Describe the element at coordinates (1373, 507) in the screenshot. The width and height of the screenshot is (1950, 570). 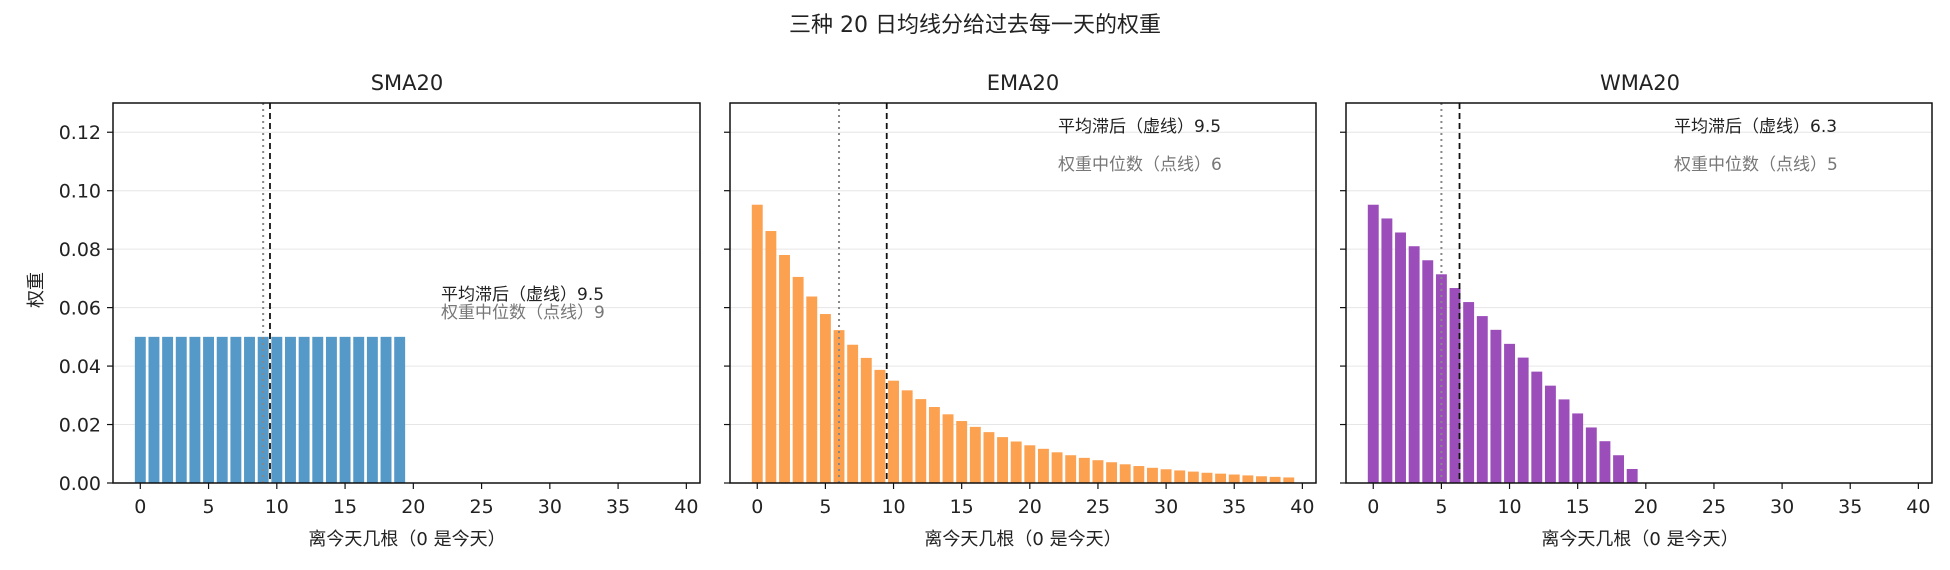
I see `wma20-xtick-label: 0` at that location.